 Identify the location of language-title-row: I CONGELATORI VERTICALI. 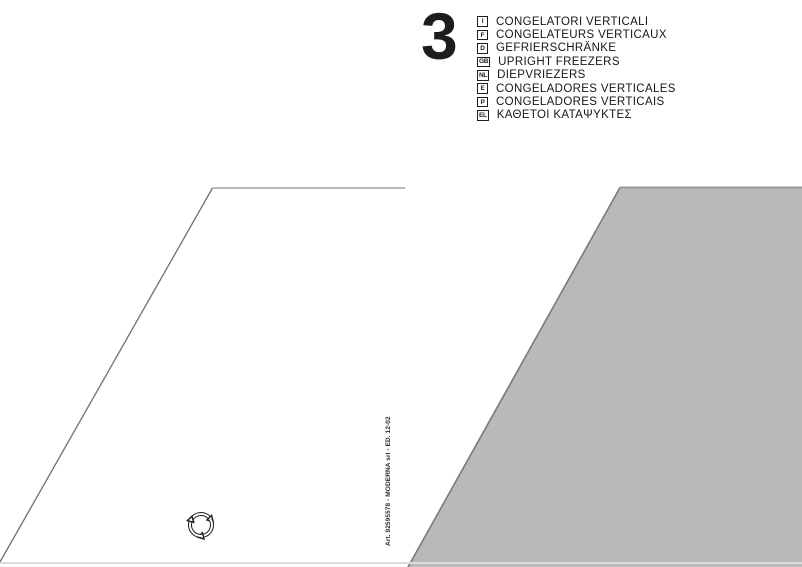
(576, 21).